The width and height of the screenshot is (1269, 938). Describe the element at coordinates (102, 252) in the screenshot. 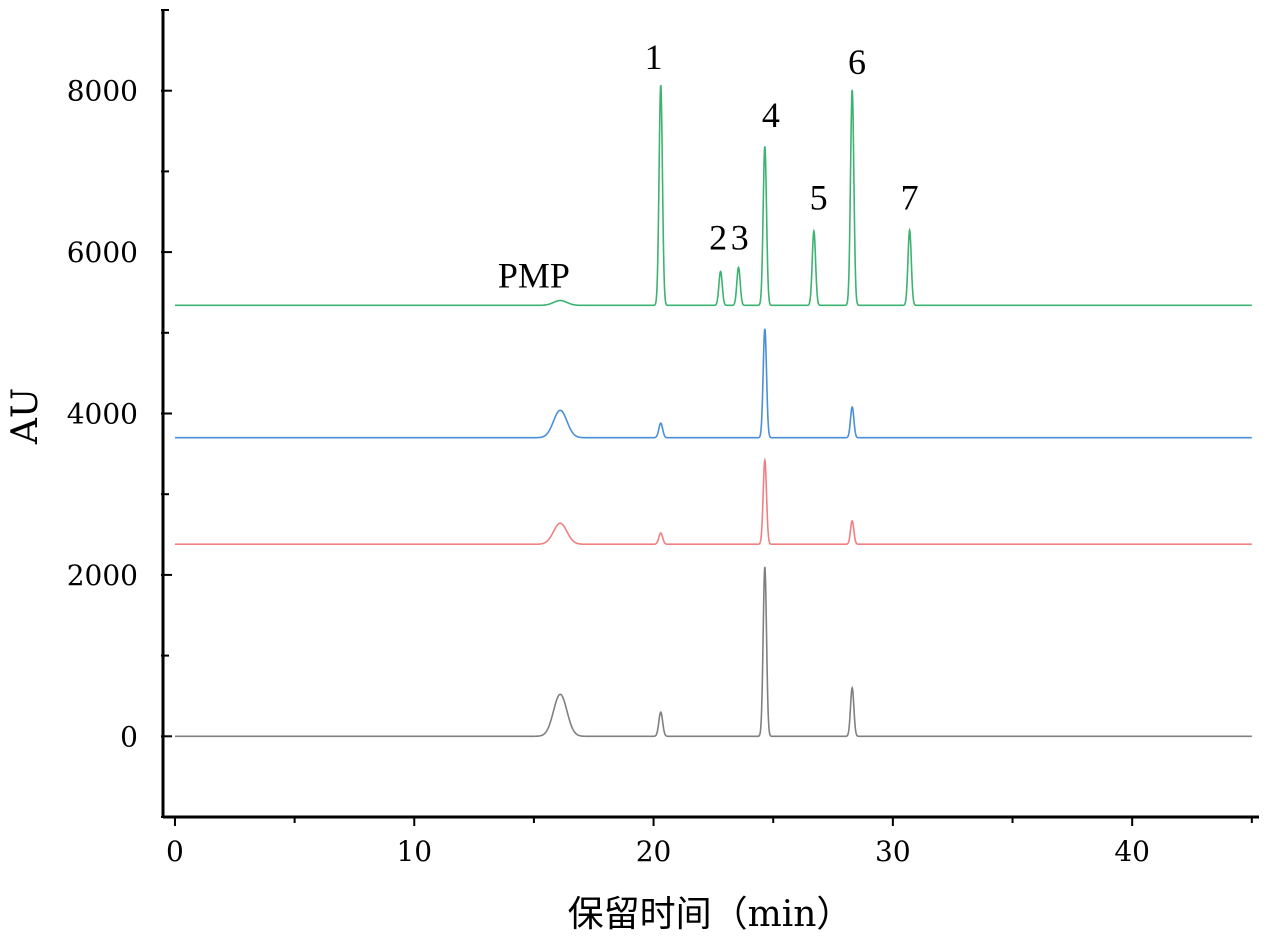

I see `y-tick-label: 6000` at that location.